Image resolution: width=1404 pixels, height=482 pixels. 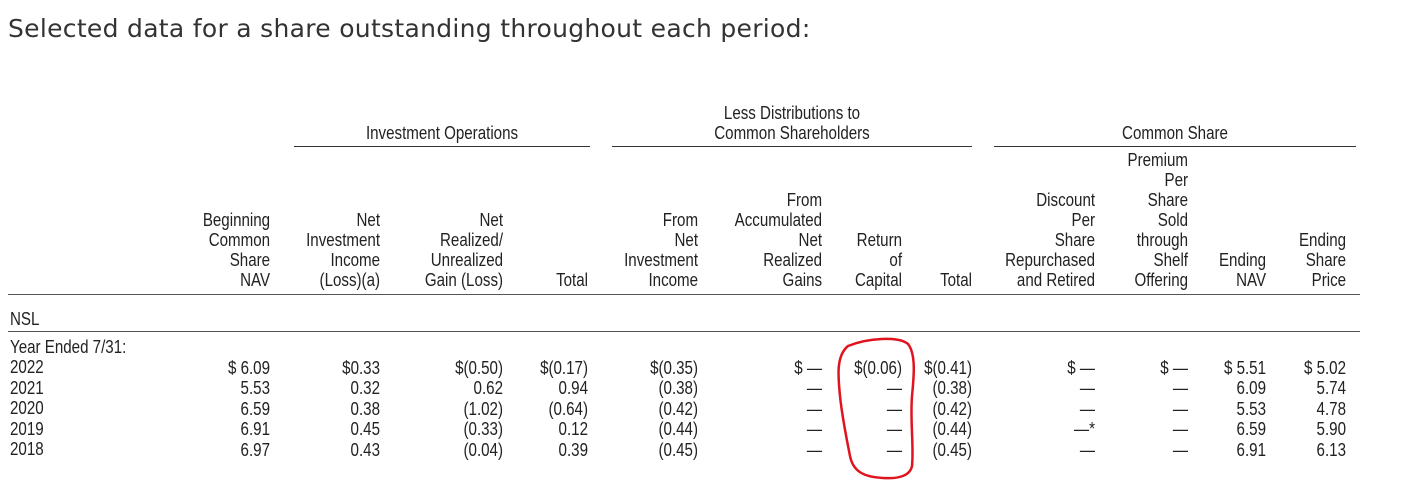 What do you see at coordinates (762, 409) in the screenshot?
I see `data-column-from-accumulated-gains: $ — — — — —` at bounding box center [762, 409].